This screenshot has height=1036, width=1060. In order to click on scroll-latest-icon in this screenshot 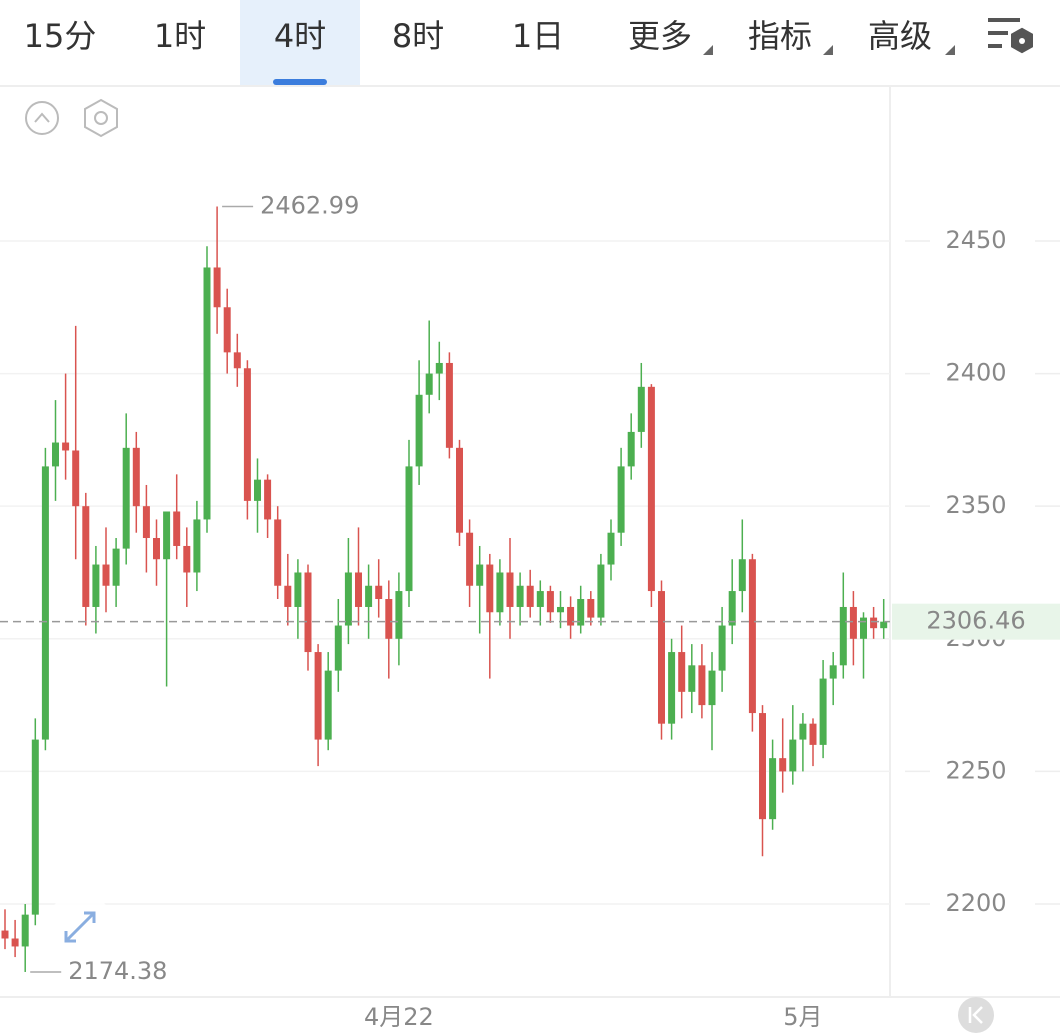, I will do `click(976, 1015)`.